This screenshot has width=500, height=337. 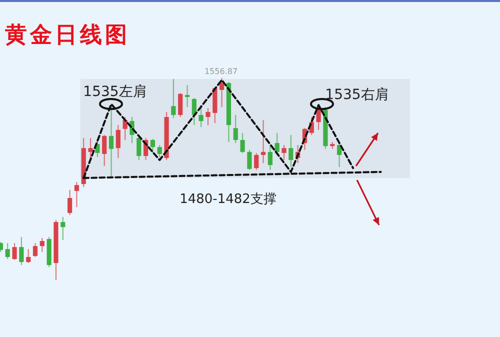 I want to click on annotation: 1535左肩, so click(x=115, y=92).